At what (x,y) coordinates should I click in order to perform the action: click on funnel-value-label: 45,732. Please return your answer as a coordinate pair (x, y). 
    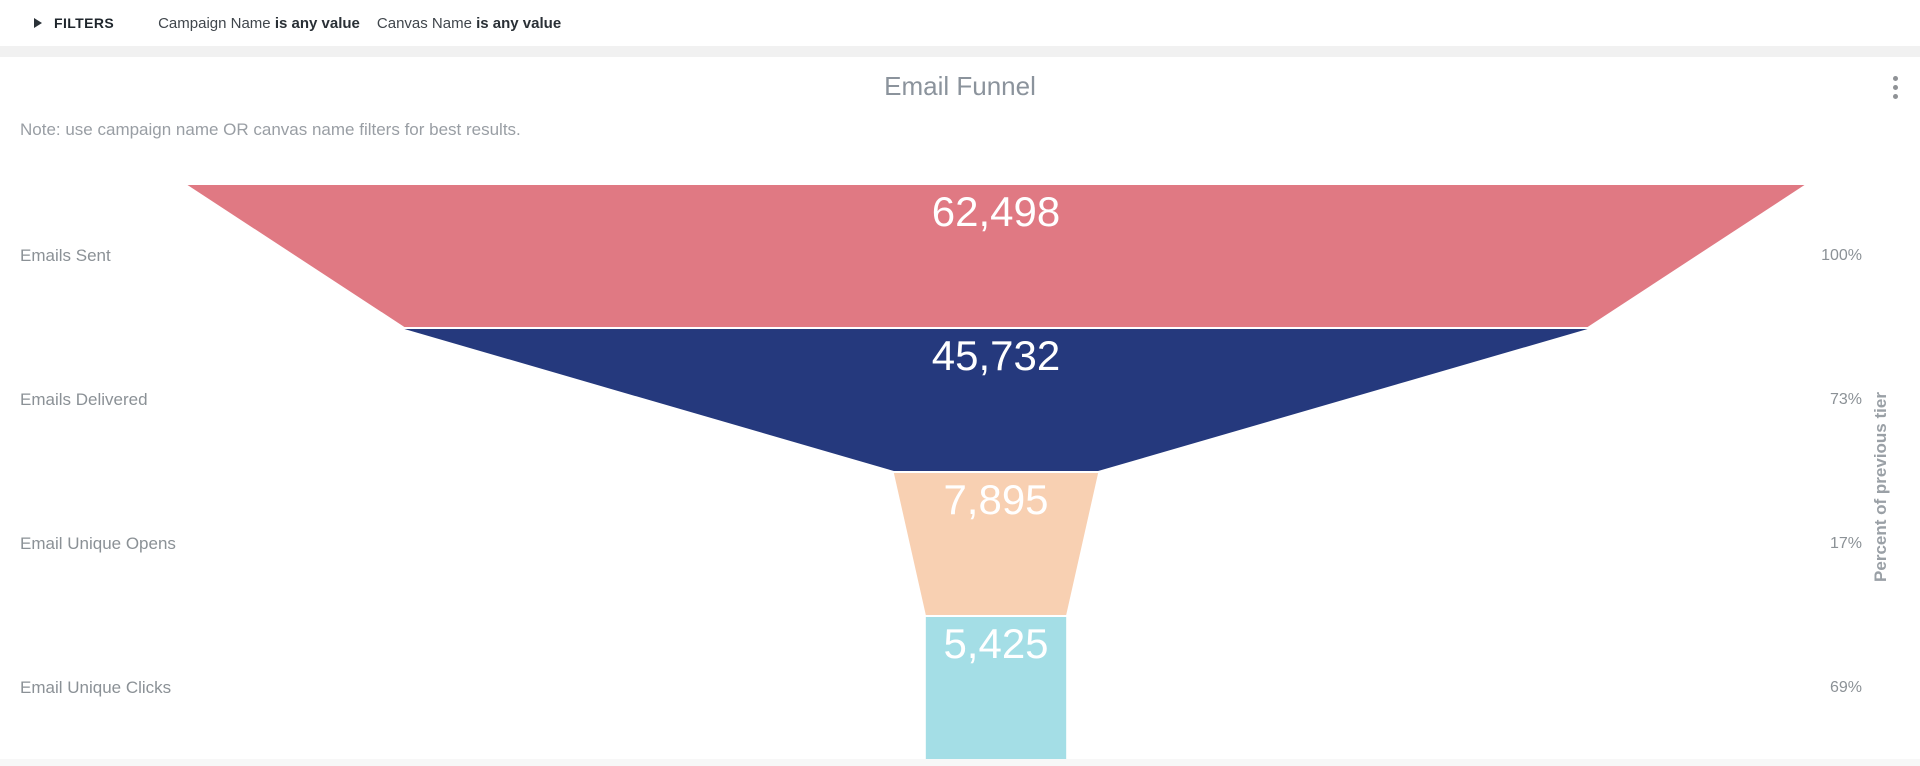
    Looking at the image, I should click on (996, 355).